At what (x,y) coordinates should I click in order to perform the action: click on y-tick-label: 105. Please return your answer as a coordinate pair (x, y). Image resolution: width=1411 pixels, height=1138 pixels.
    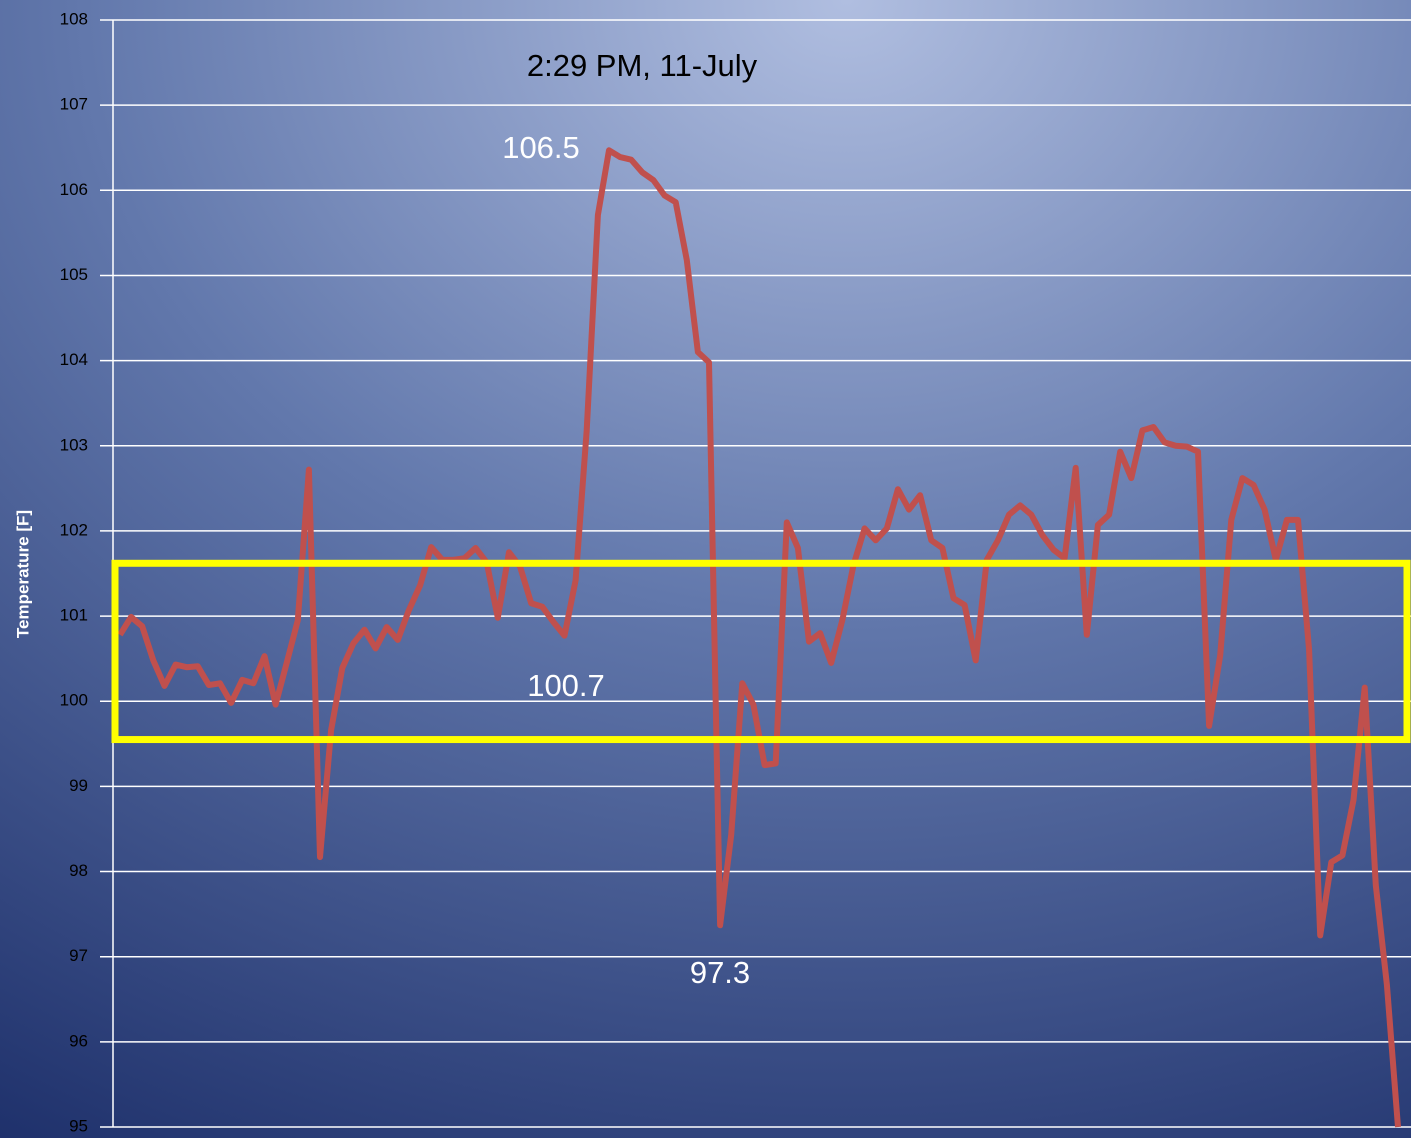
    Looking at the image, I should click on (74, 274).